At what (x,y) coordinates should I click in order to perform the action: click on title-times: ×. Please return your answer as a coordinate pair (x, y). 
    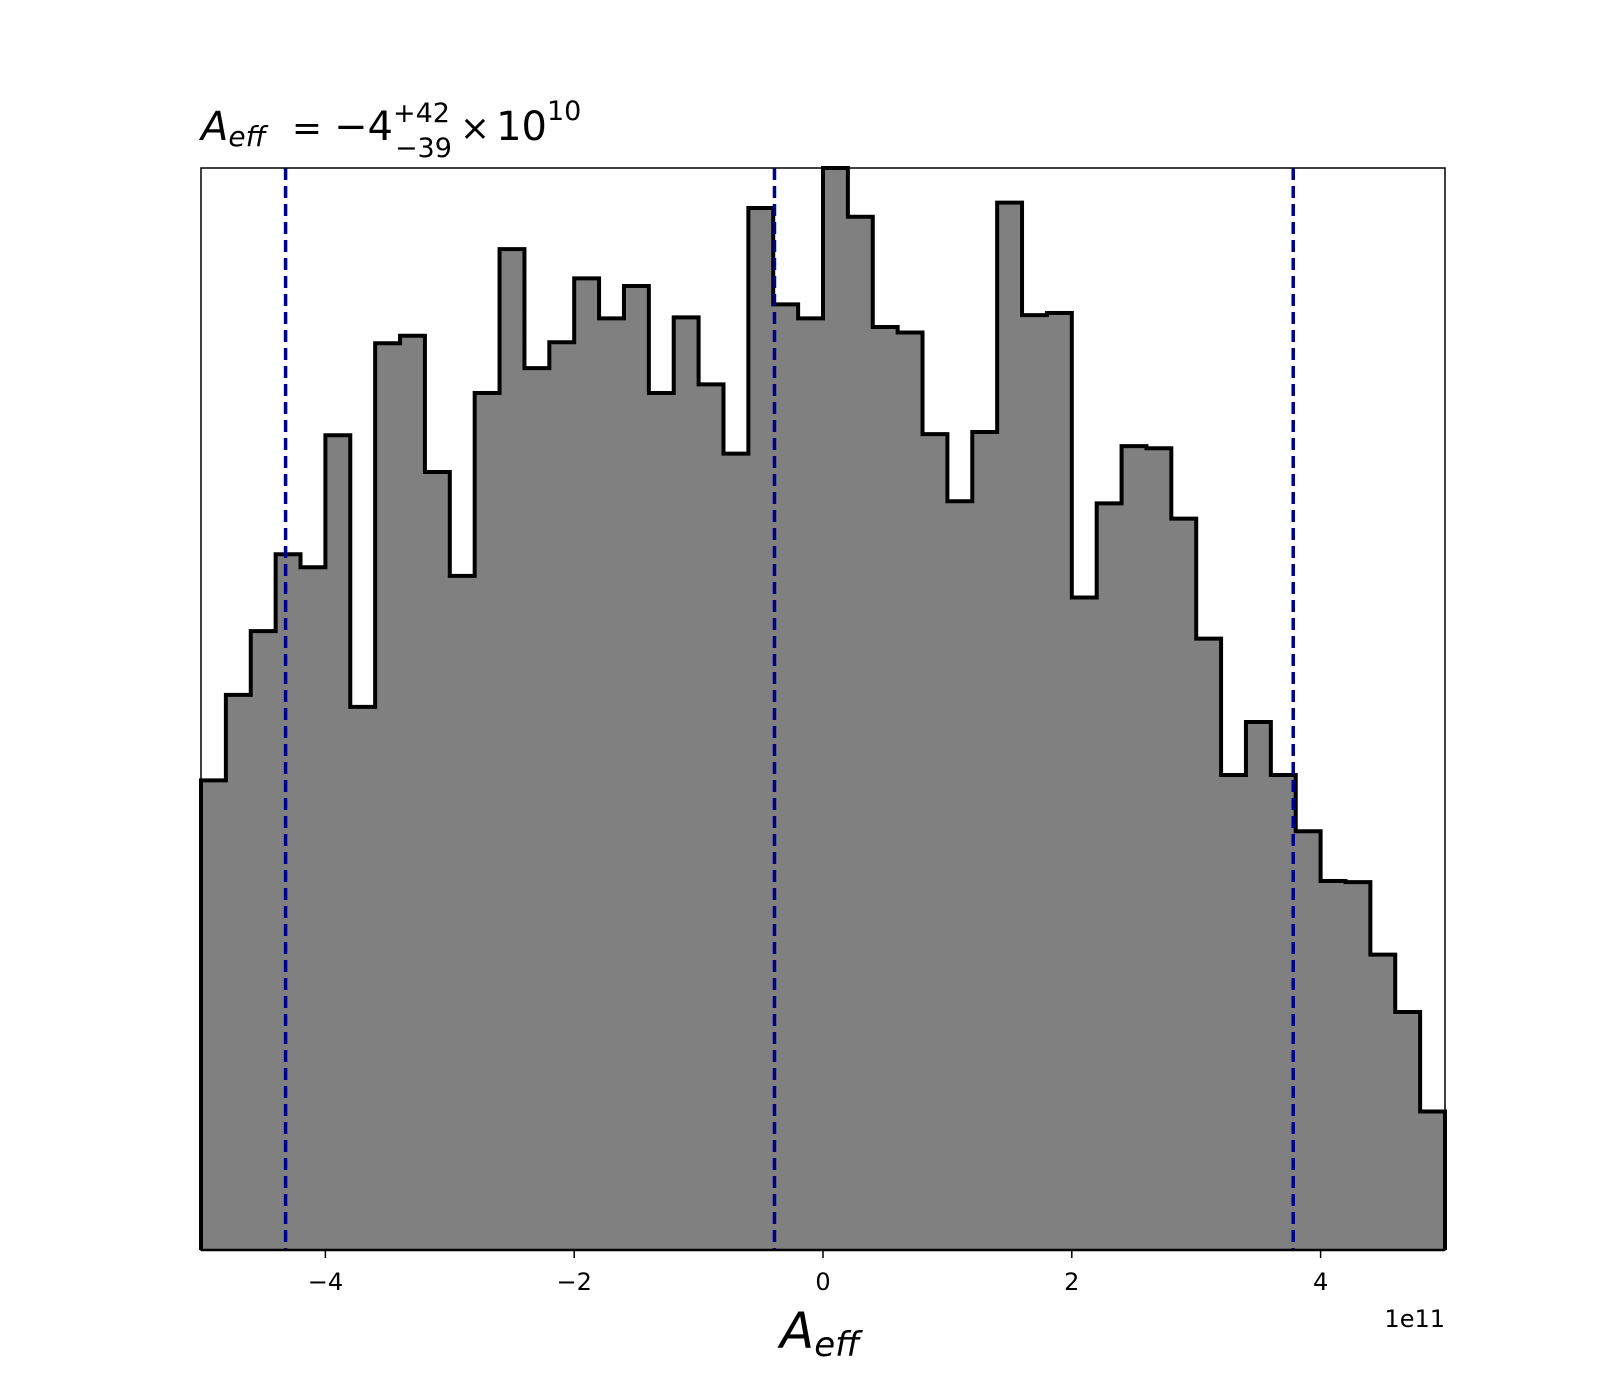
    Looking at the image, I should click on (475, 128).